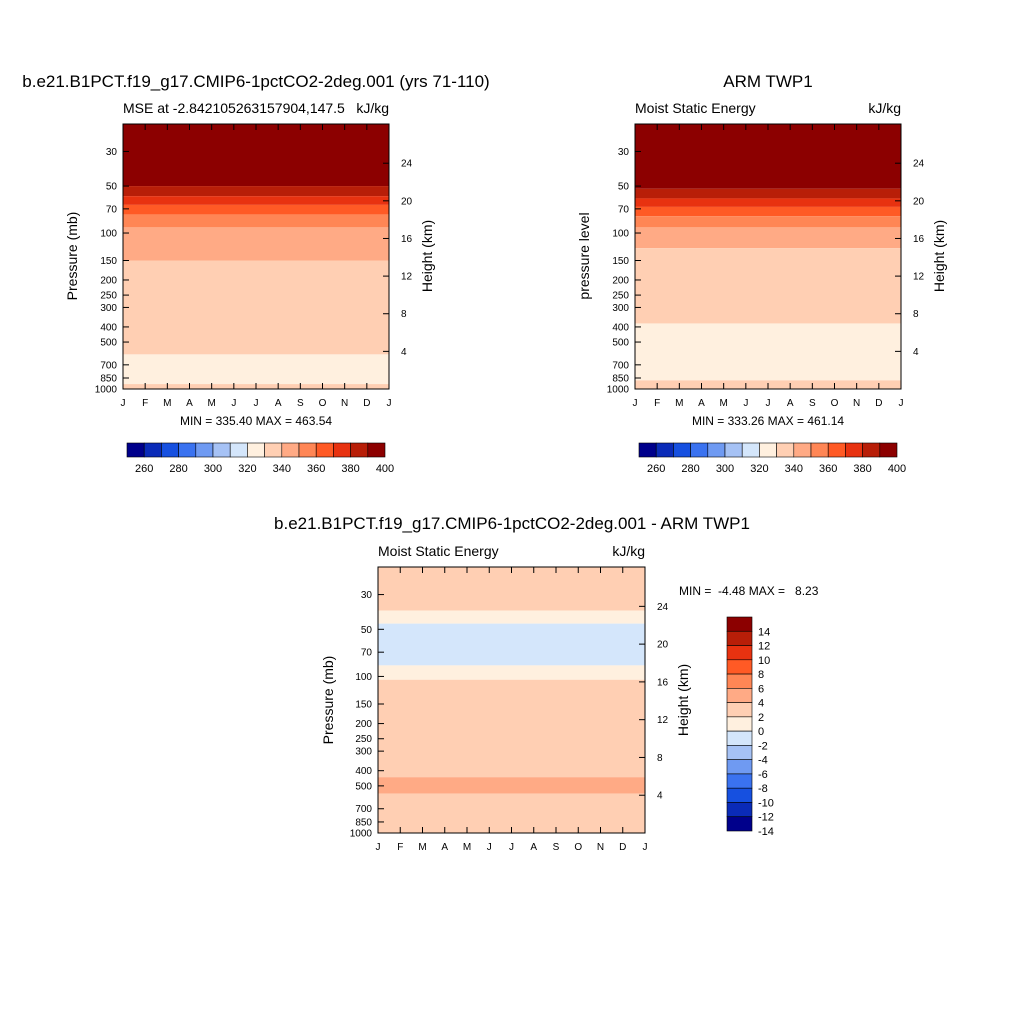 This screenshot has height=1024, width=1024. I want to click on y-right-tick-label: 12, so click(919, 277).